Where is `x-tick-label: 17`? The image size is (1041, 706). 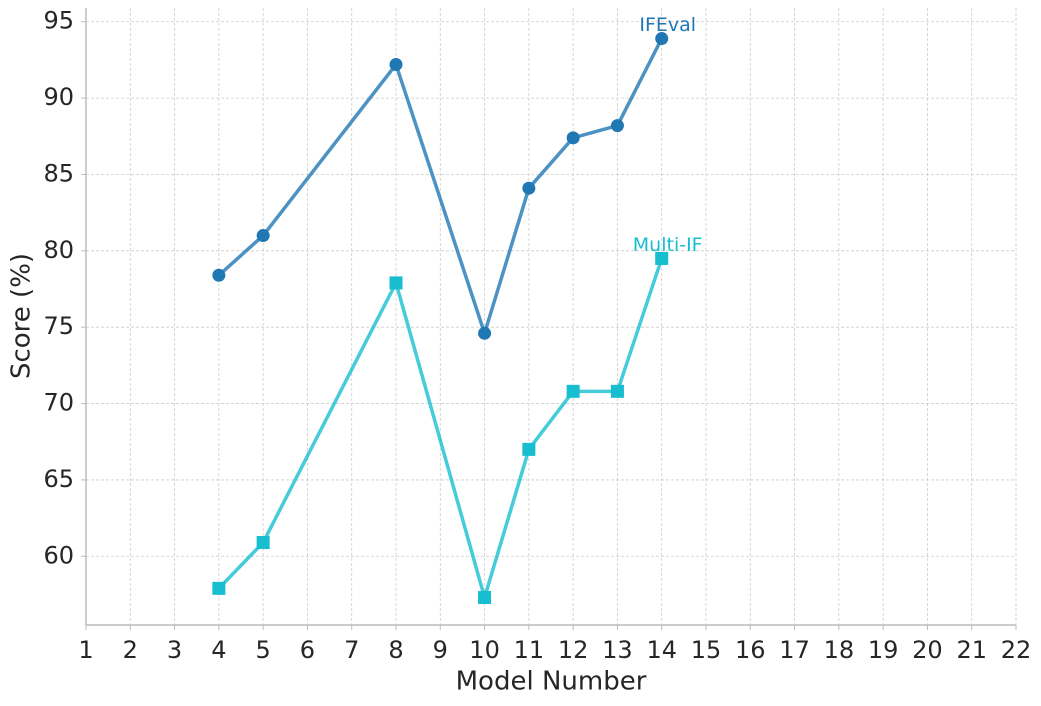 x-tick-label: 17 is located at coordinates (794, 650).